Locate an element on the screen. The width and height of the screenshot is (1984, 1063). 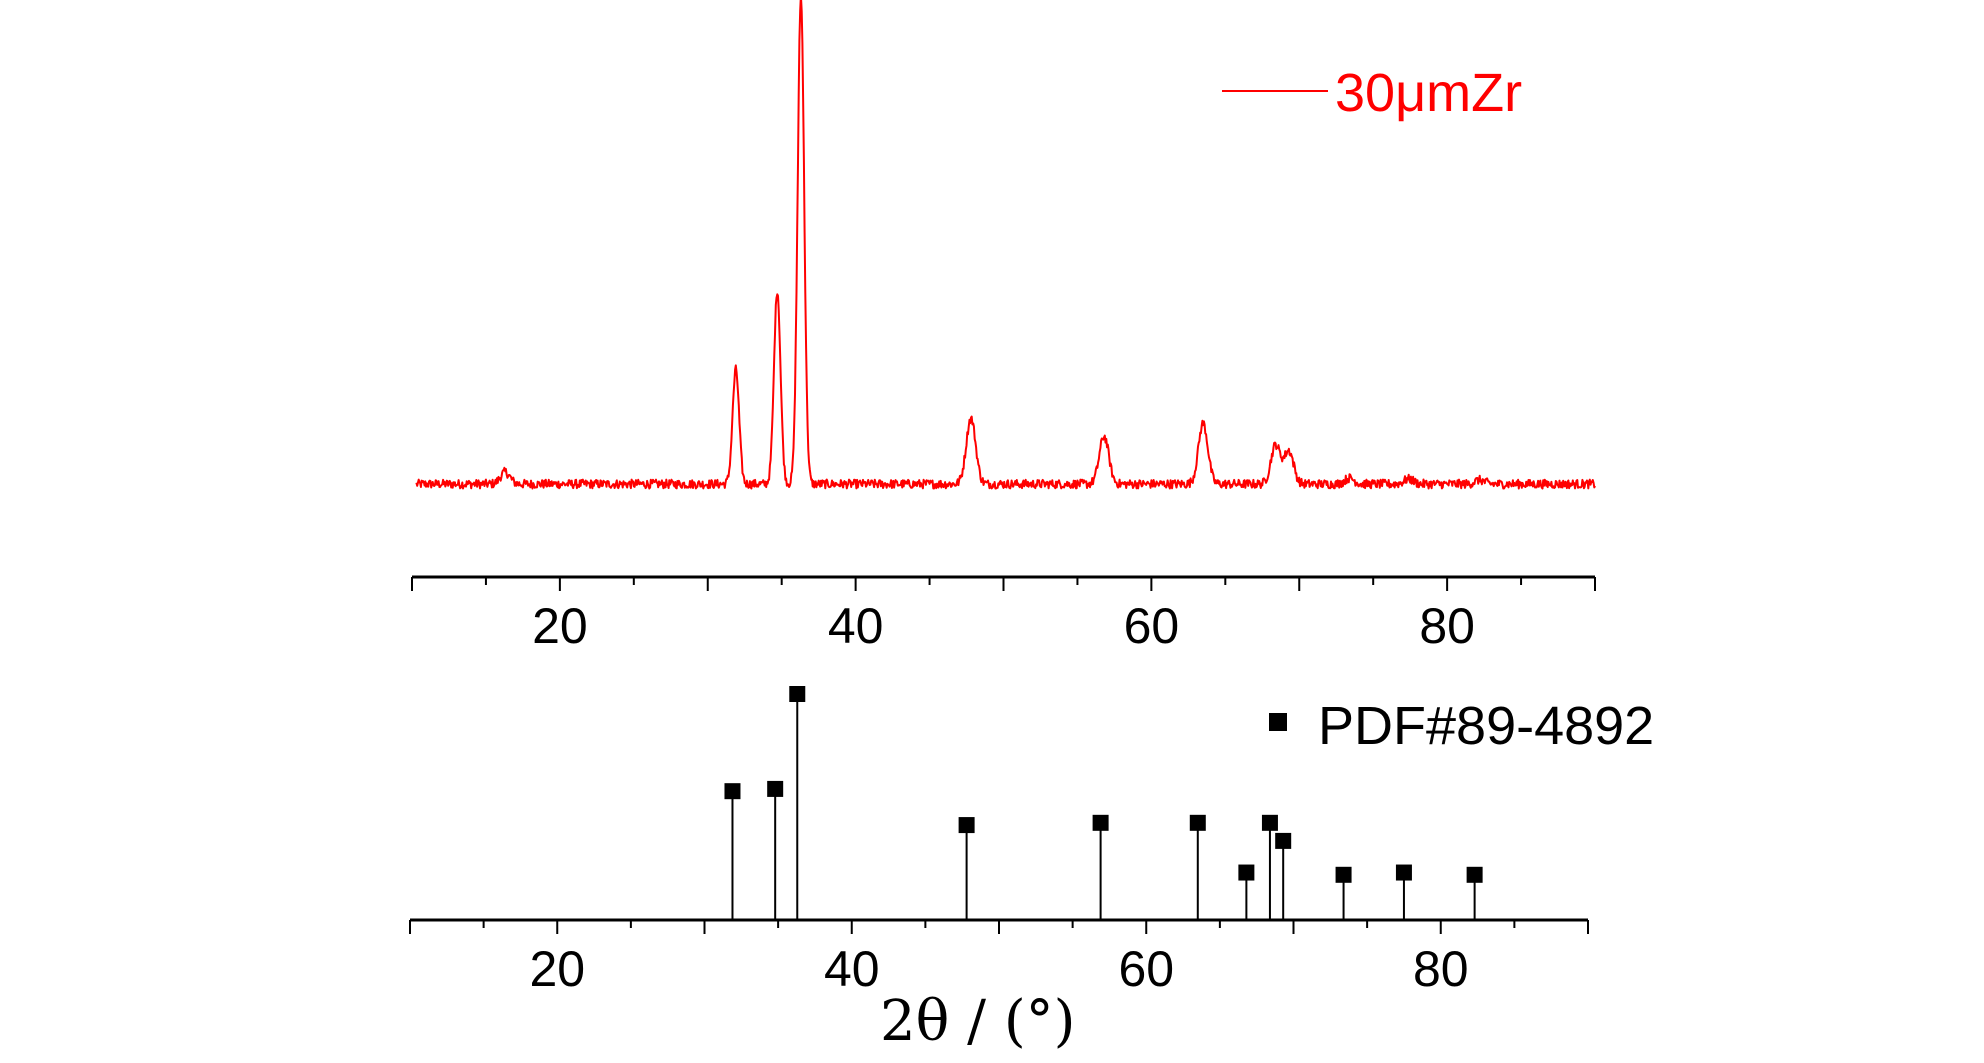
legend-label-30umzr: 30μmZr is located at coordinates (1428, 93).